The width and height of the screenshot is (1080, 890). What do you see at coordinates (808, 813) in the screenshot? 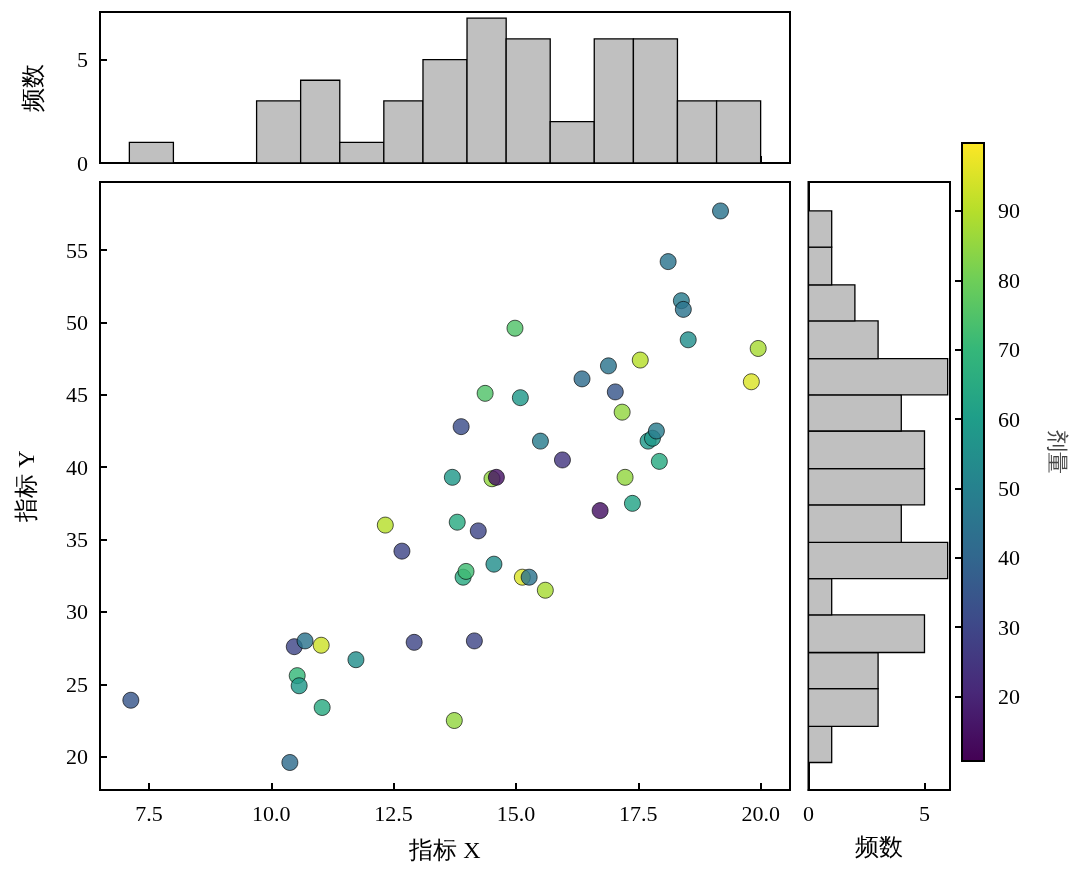
I see `x-tick-label: 0` at bounding box center [808, 813].